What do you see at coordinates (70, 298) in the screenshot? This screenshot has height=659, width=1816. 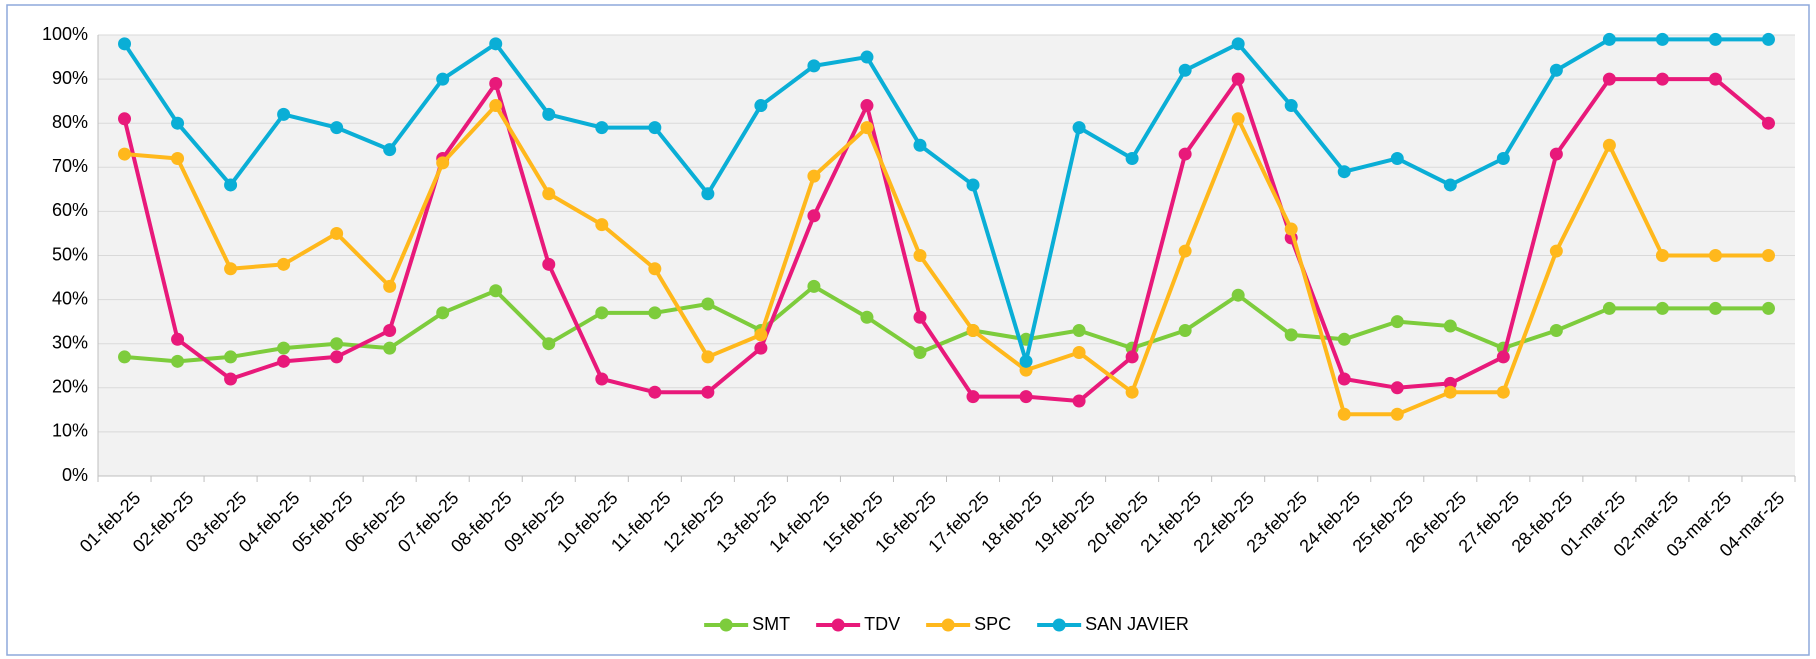 I see `y-tick-label: 40%` at bounding box center [70, 298].